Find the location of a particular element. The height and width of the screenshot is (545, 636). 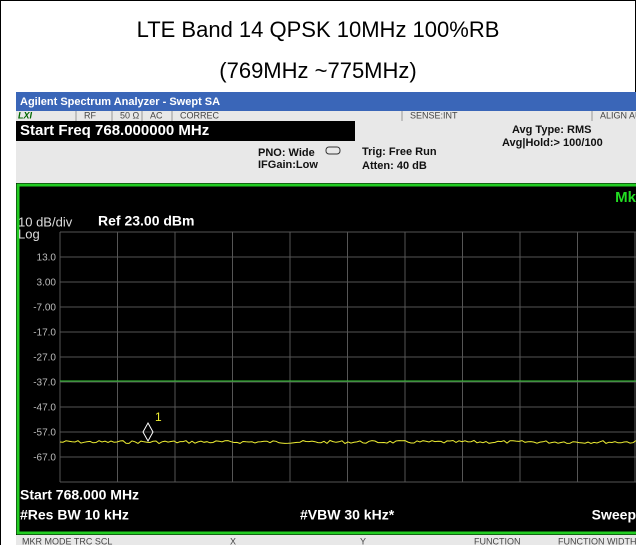

mk-label: Mk is located at coordinates (625, 197).